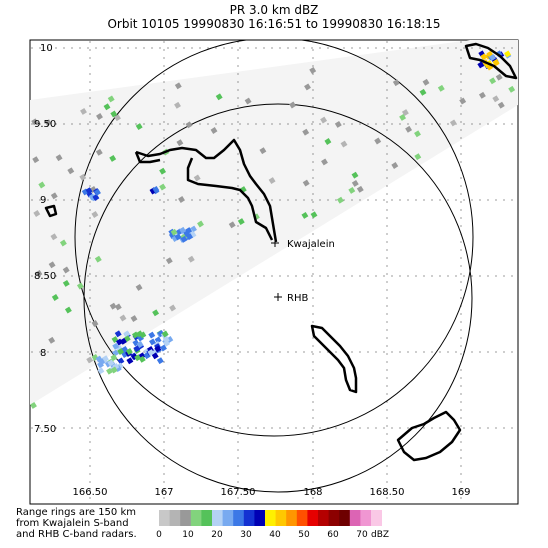 The width and height of the screenshot is (548, 548). What do you see at coordinates (312, 492) in the screenshot?
I see `lon-tick-label: 168` at bounding box center [312, 492].